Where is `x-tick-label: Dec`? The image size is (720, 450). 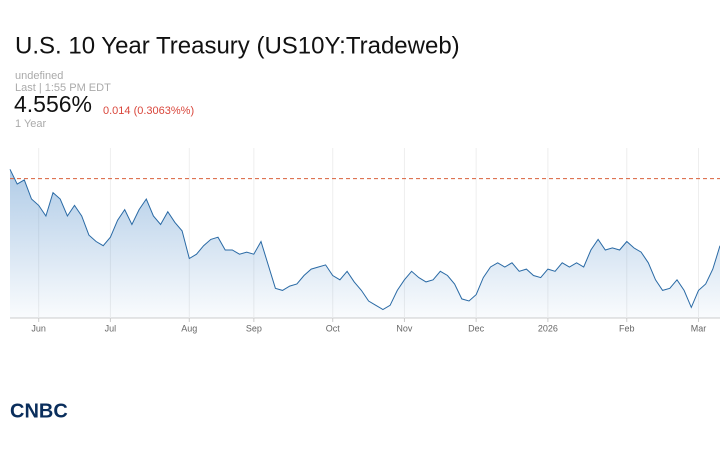
x-tick-label: Dec is located at coordinates (476, 328).